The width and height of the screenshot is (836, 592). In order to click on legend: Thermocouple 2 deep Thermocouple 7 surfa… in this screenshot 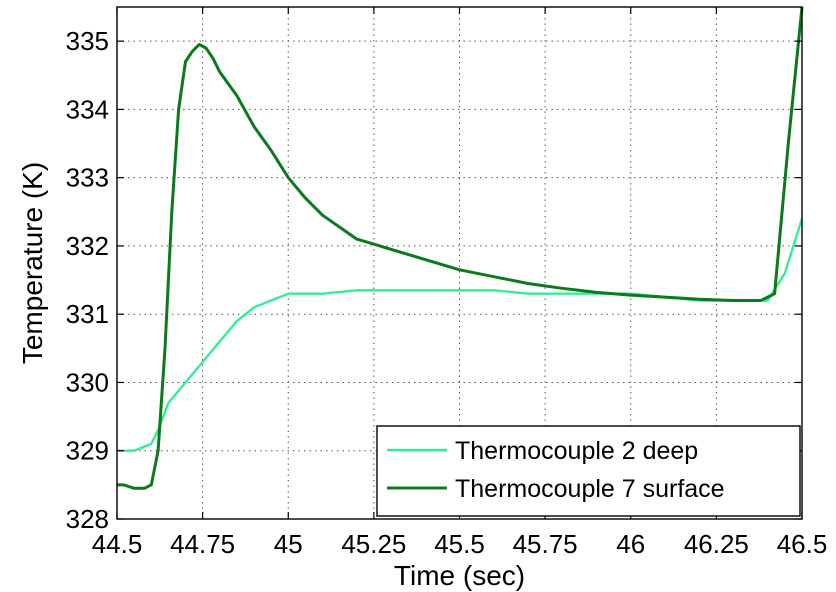, I will do `click(588, 471)`.